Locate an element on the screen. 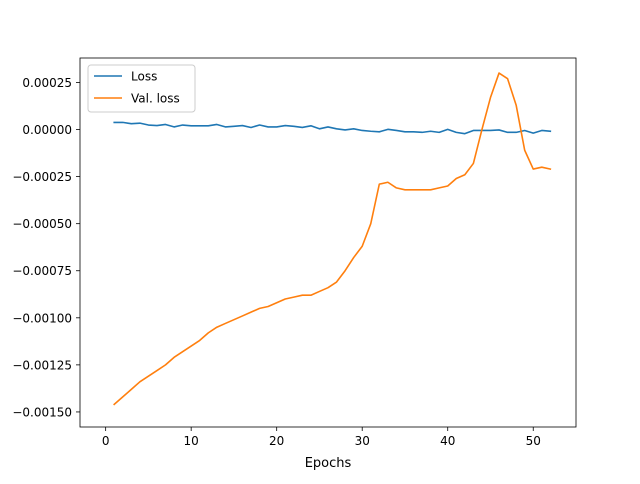 The image size is (640, 484). x-tick-label: 50 is located at coordinates (533, 441).